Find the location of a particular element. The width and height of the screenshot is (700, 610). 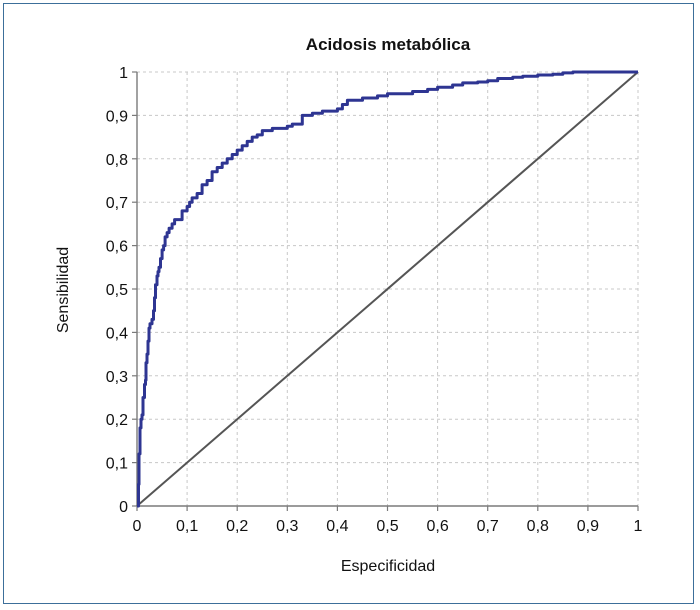

y-tick-label: 0 is located at coordinates (123, 507).